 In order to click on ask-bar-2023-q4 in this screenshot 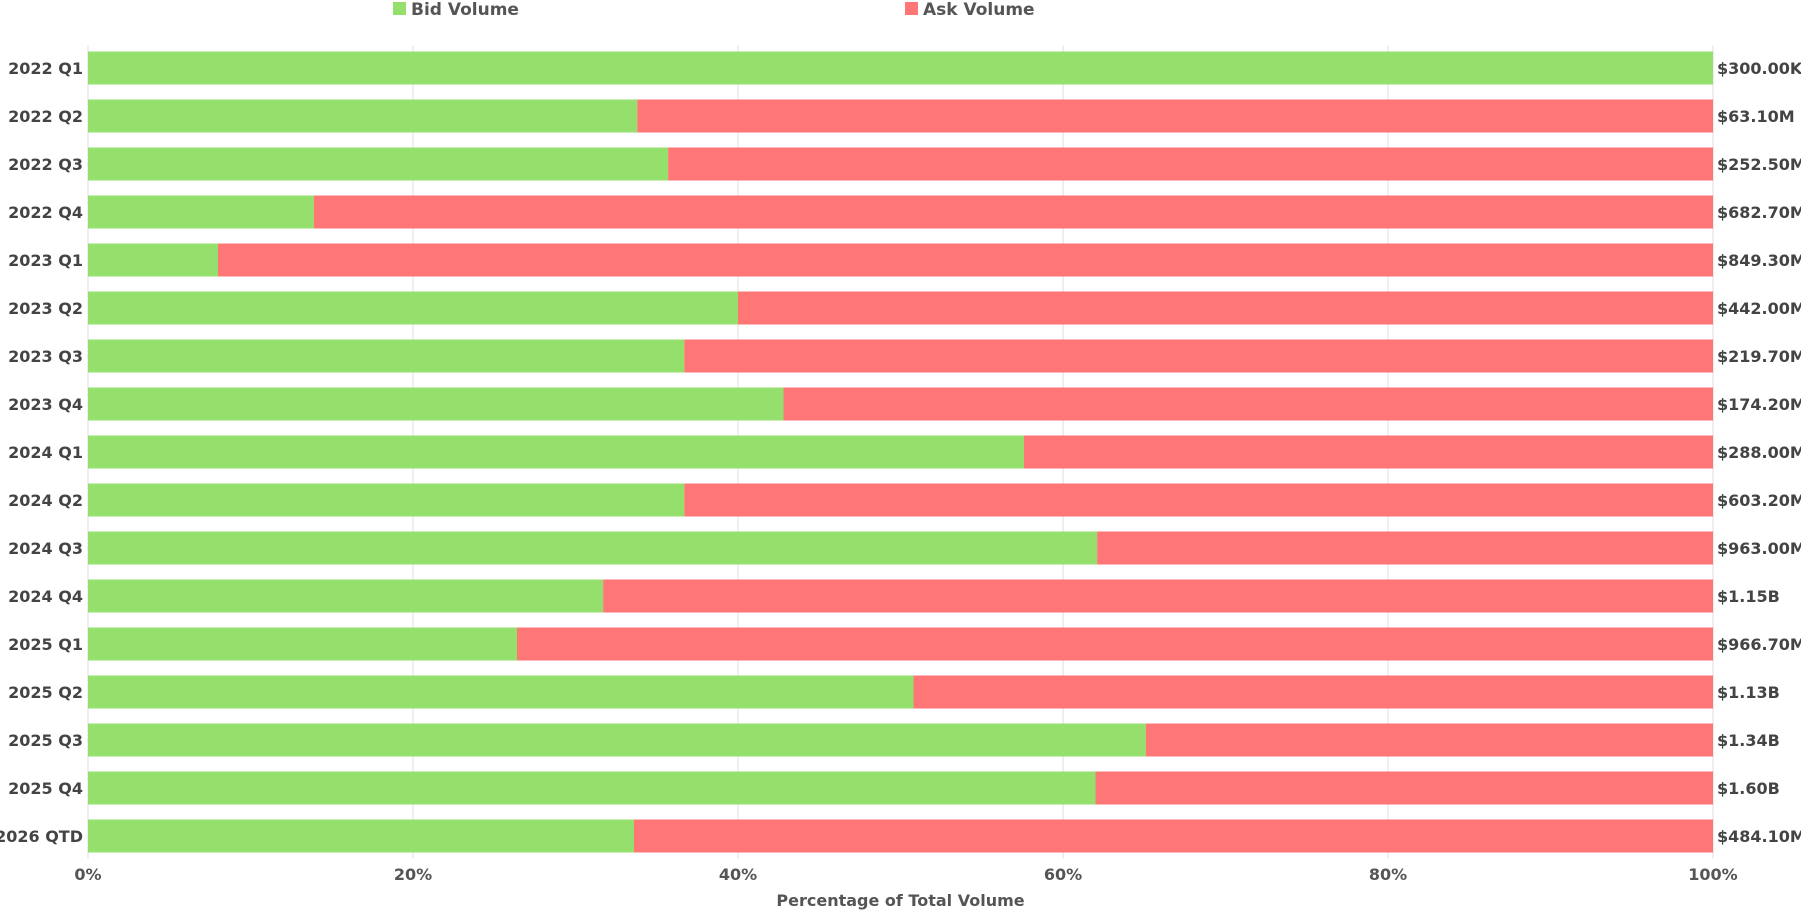, I will do `click(1248, 404)`.